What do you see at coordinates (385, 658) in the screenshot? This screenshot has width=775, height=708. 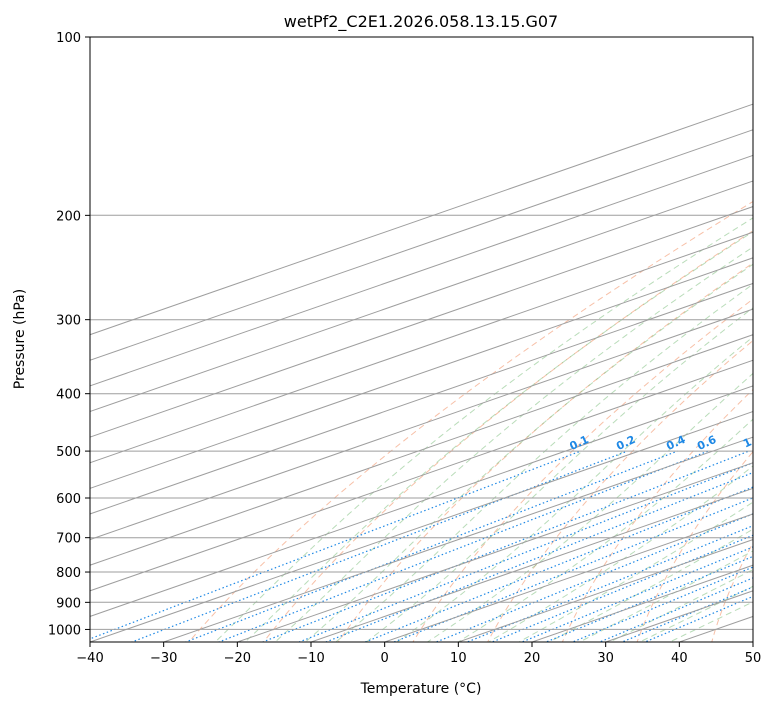 I see `x-tick-label: 0` at bounding box center [385, 658].